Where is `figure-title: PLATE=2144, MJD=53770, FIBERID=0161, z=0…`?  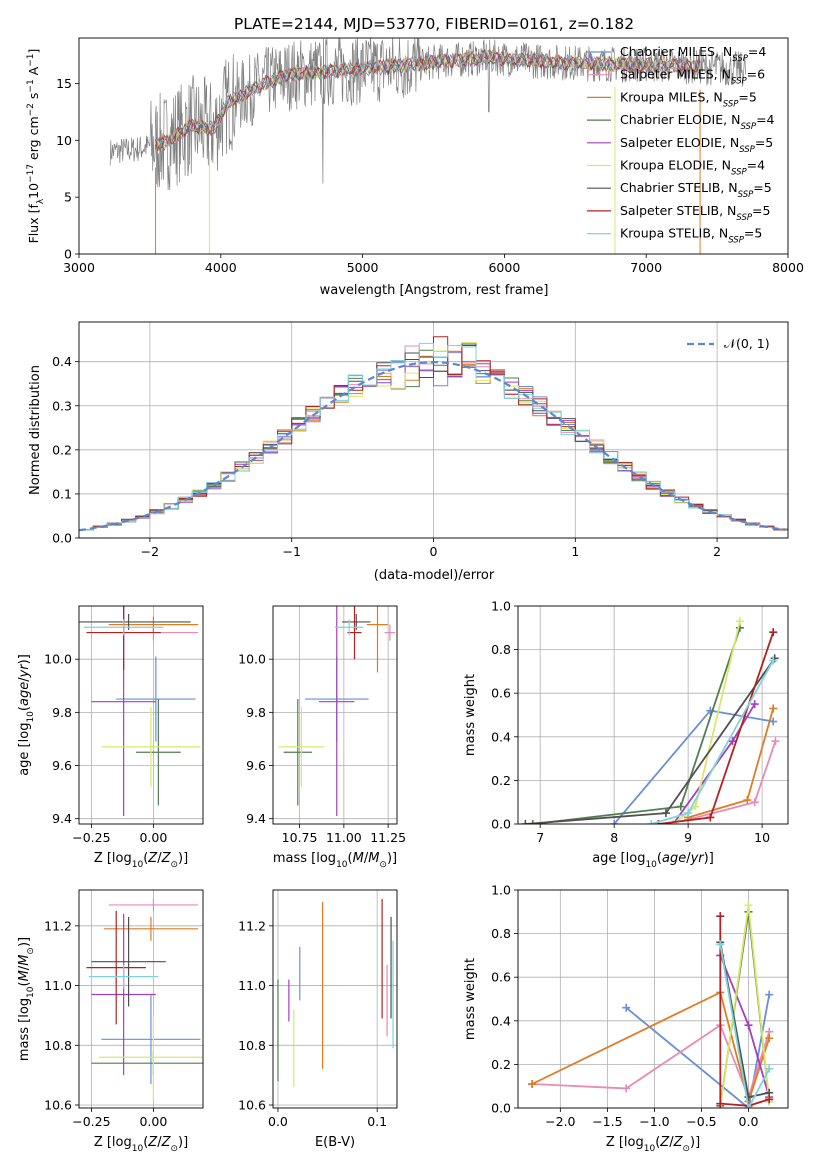
figure-title: PLATE=2144, MJD=53770, FIBERID=0161, z=0… is located at coordinates (434, 24).